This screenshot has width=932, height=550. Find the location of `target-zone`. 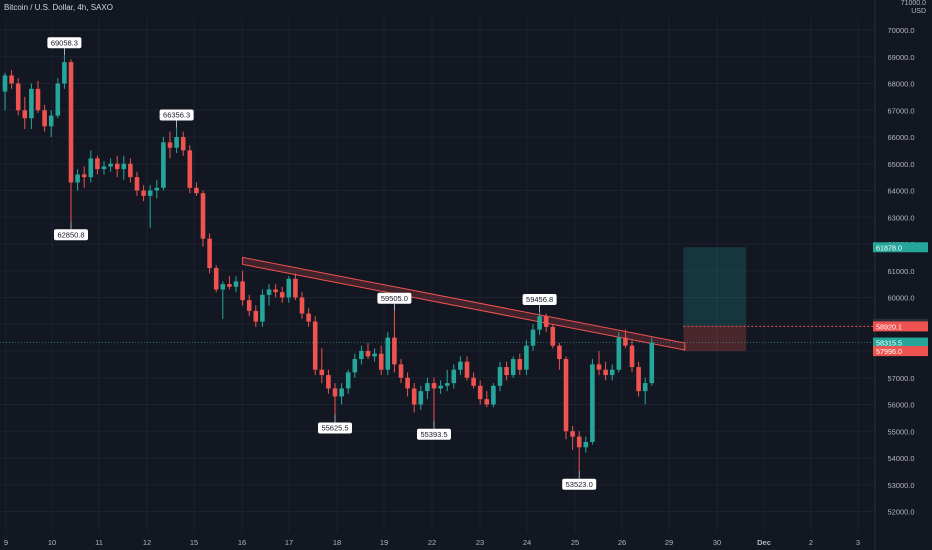

target-zone is located at coordinates (715, 287).